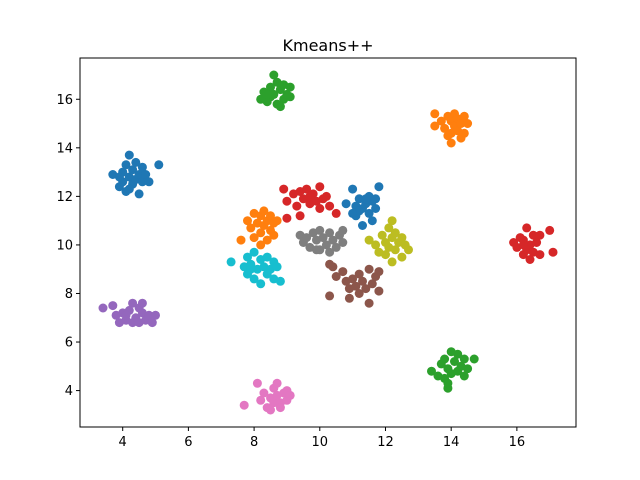 The width and height of the screenshot is (640, 480). I want to click on y-tick-label: 16, so click(64, 100).